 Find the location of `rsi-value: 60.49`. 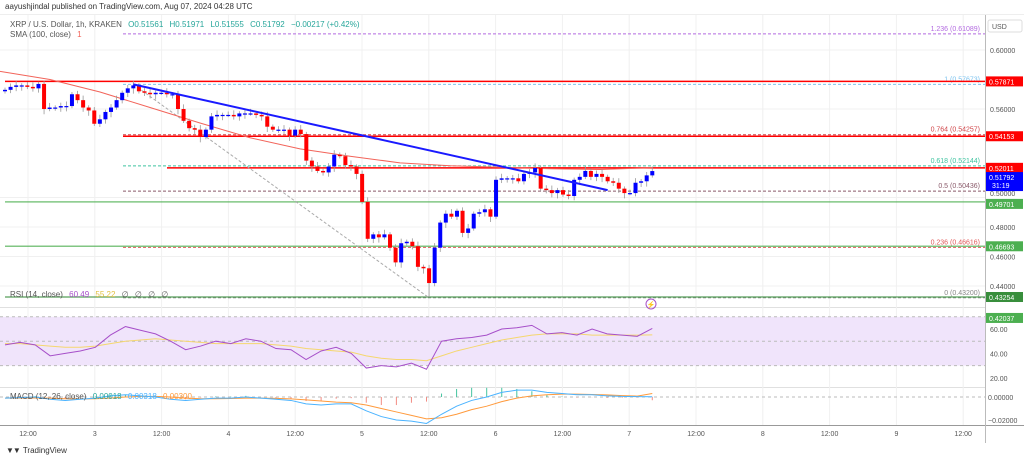

rsi-value: 60.49 is located at coordinates (79, 294).